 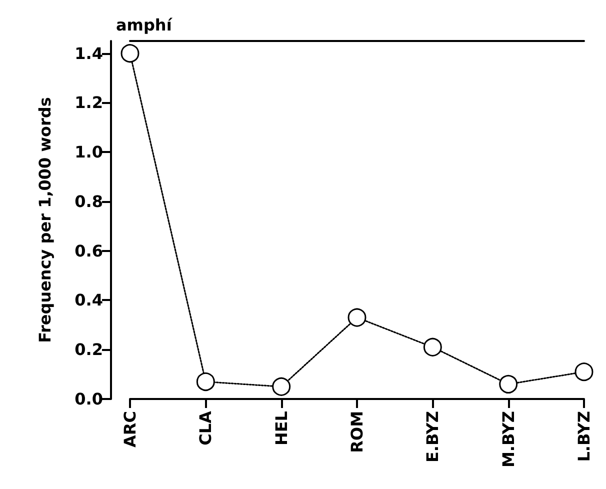 What do you see at coordinates (88, 350) in the screenshot?
I see `y-tick-label: 0.2` at bounding box center [88, 350].